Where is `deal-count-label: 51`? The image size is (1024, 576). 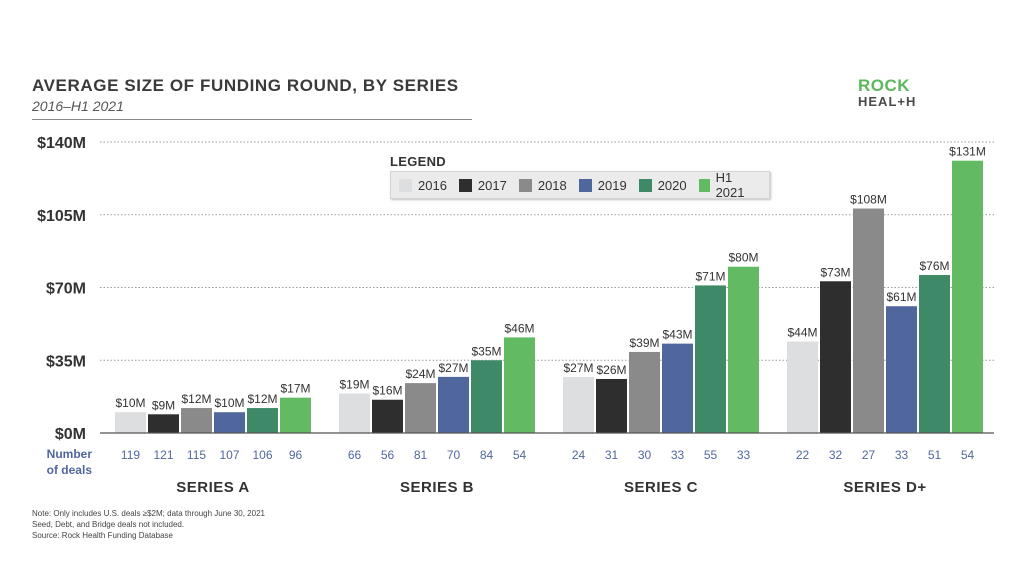 deal-count-label: 51 is located at coordinates (935, 455).